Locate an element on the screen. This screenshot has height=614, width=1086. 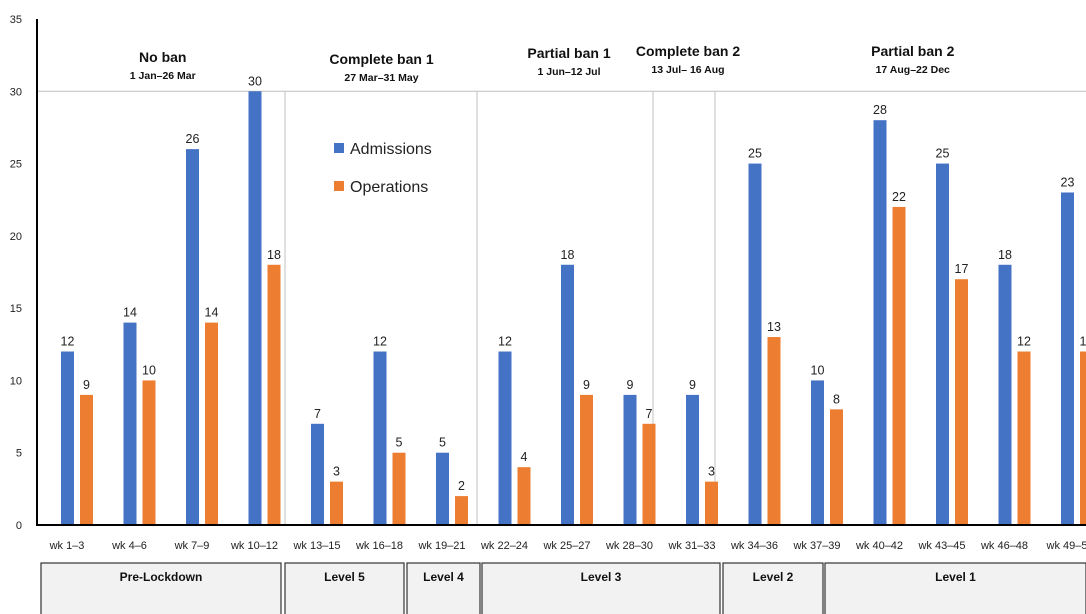
y-tick-label: 0 is located at coordinates (19, 526).